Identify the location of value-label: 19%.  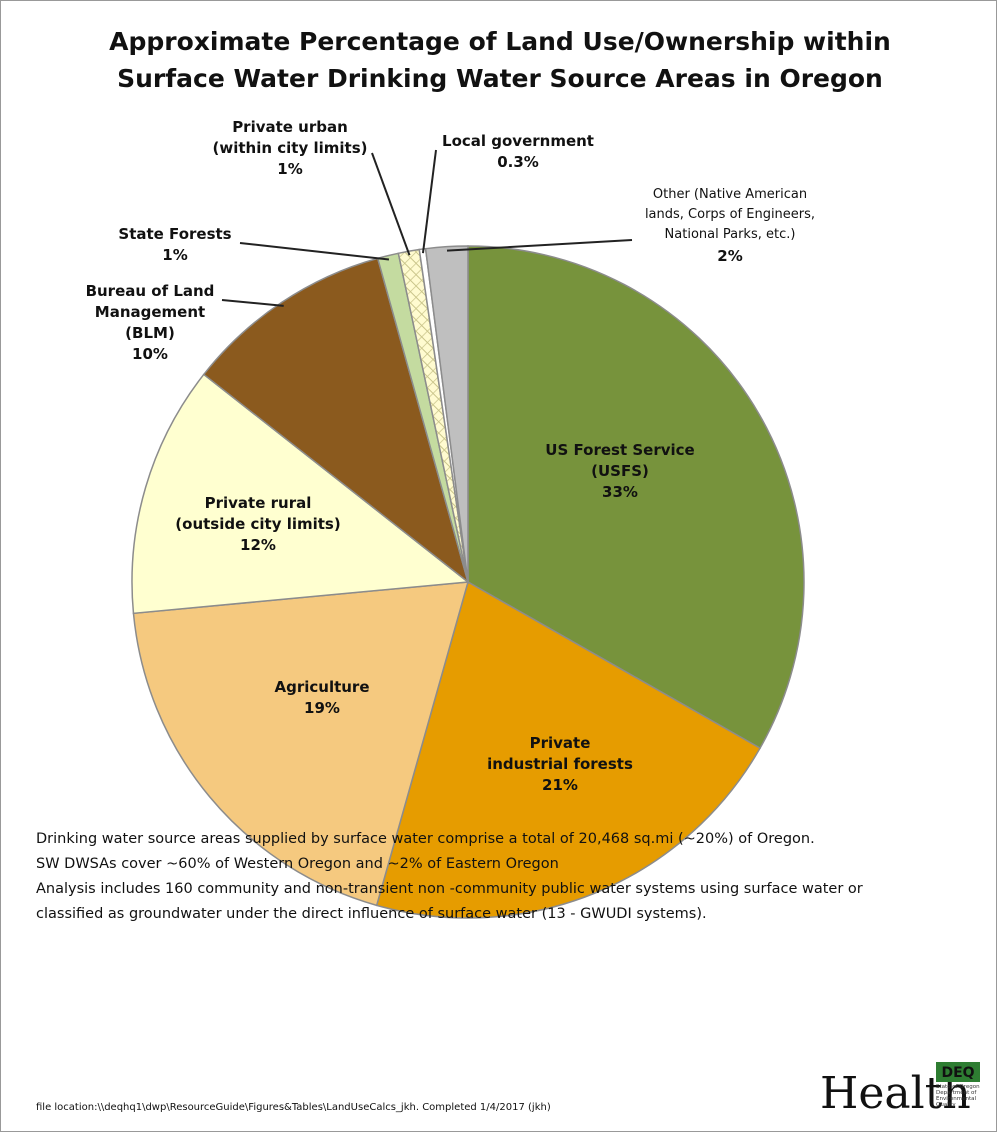
(322, 708).